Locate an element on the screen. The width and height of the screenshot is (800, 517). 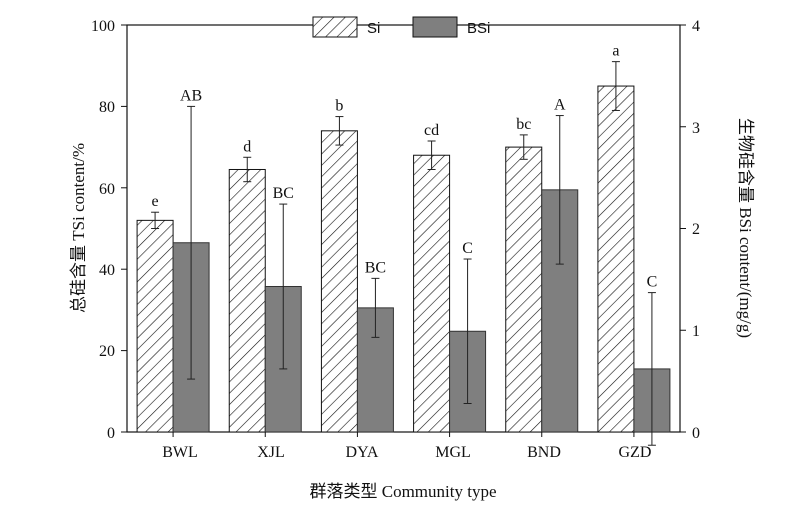
significance-letter-bsi: AB is located at coordinates (191, 95).